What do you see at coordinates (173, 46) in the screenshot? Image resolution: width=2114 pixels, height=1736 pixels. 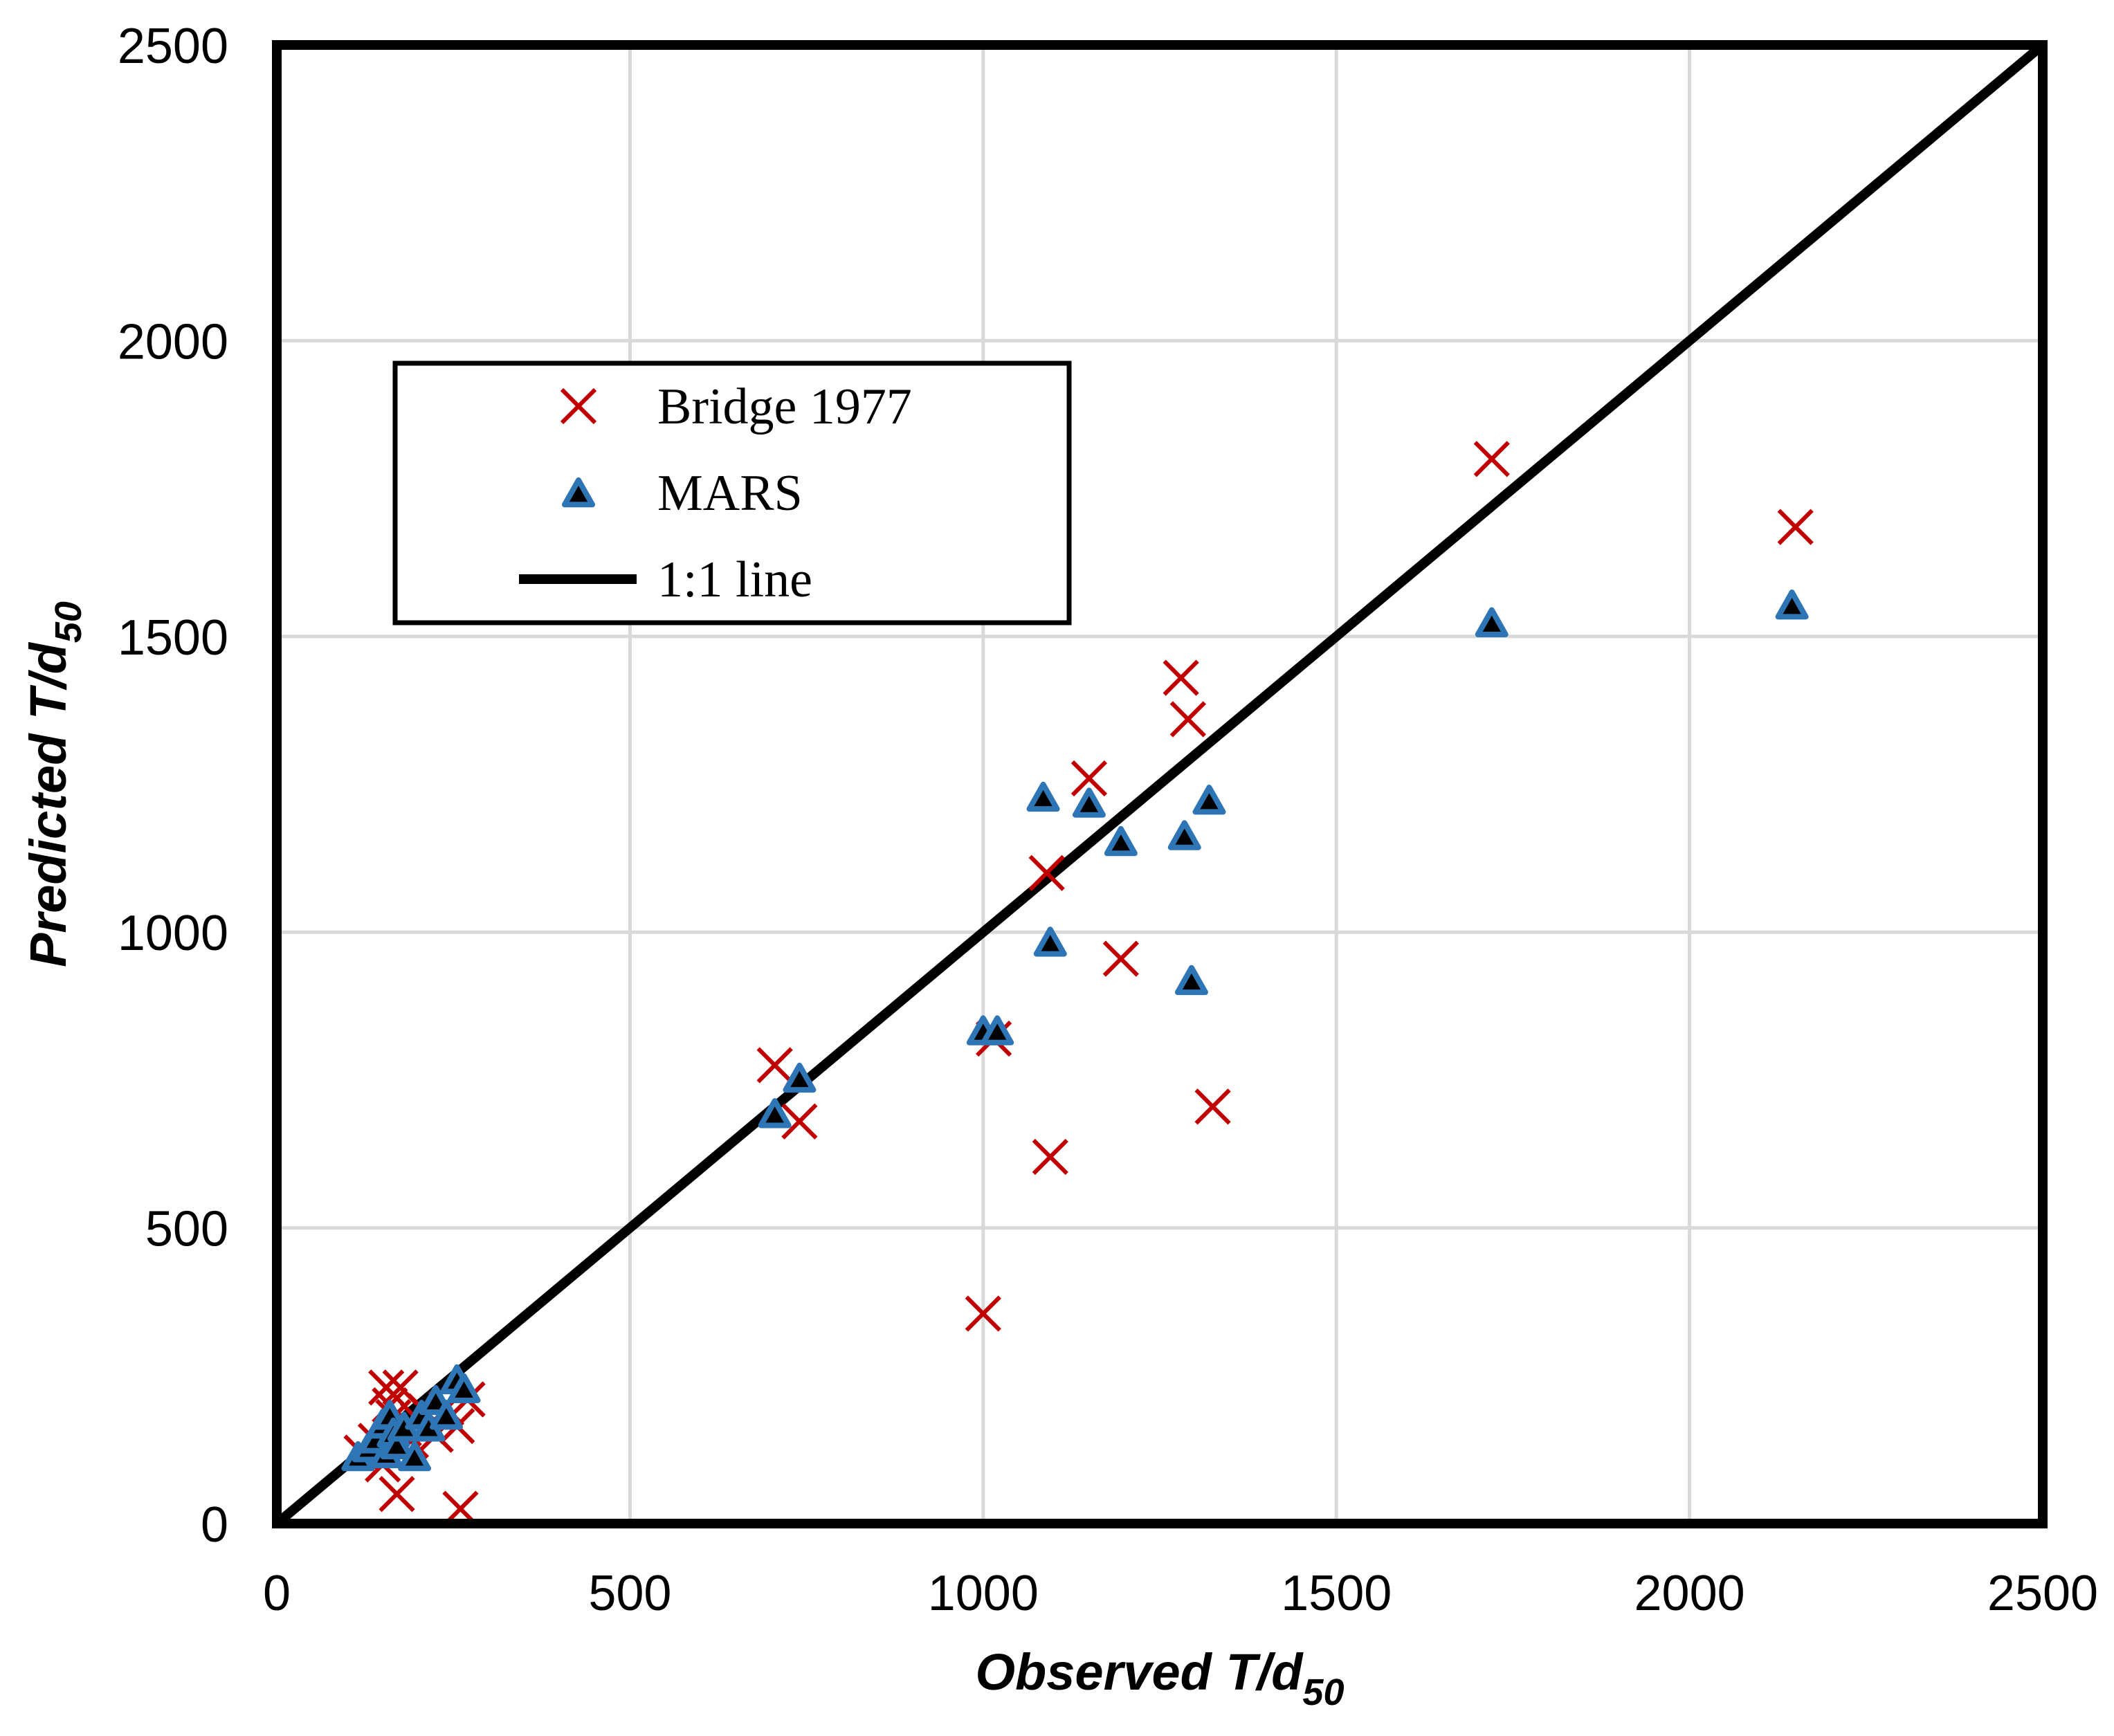 I see `y-tick-label-2500: 2500` at bounding box center [173, 46].